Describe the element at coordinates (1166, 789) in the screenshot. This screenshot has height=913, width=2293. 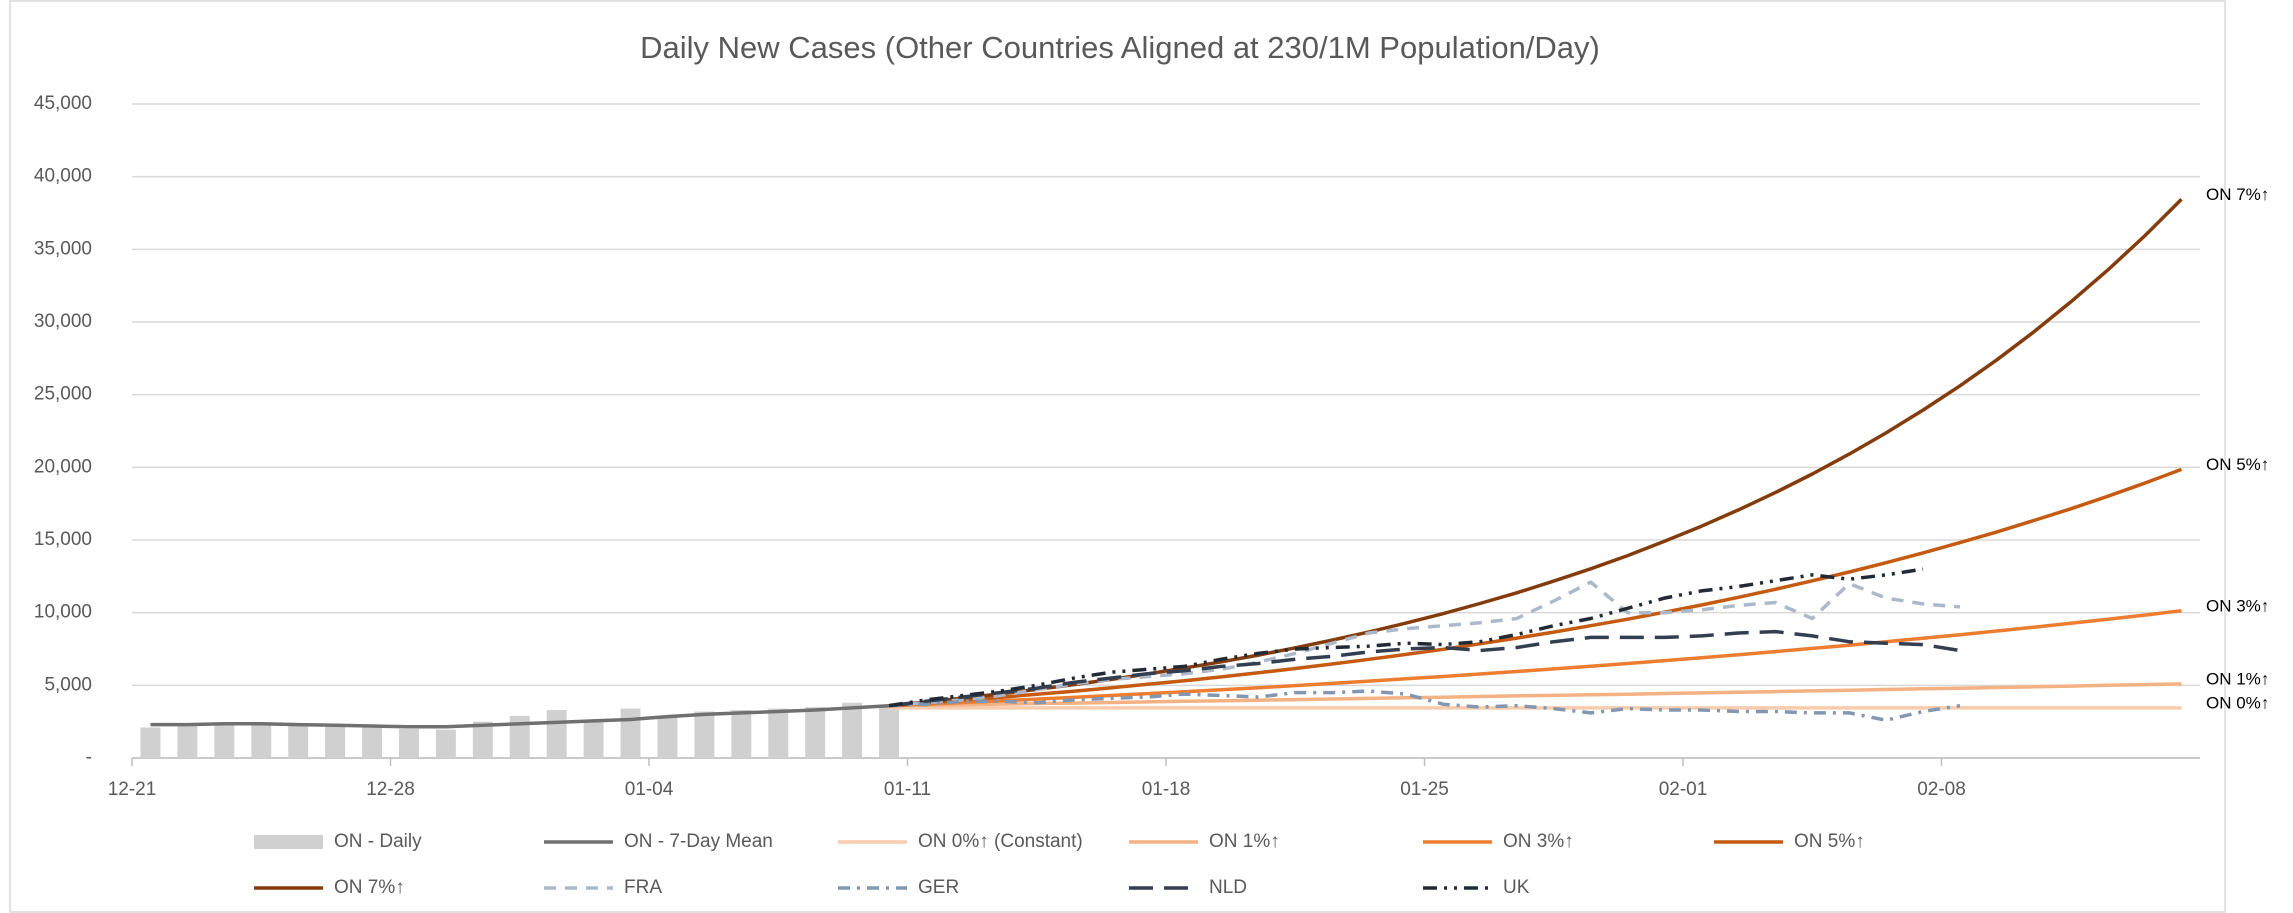
I see `x-tick-label: 01-18` at that location.